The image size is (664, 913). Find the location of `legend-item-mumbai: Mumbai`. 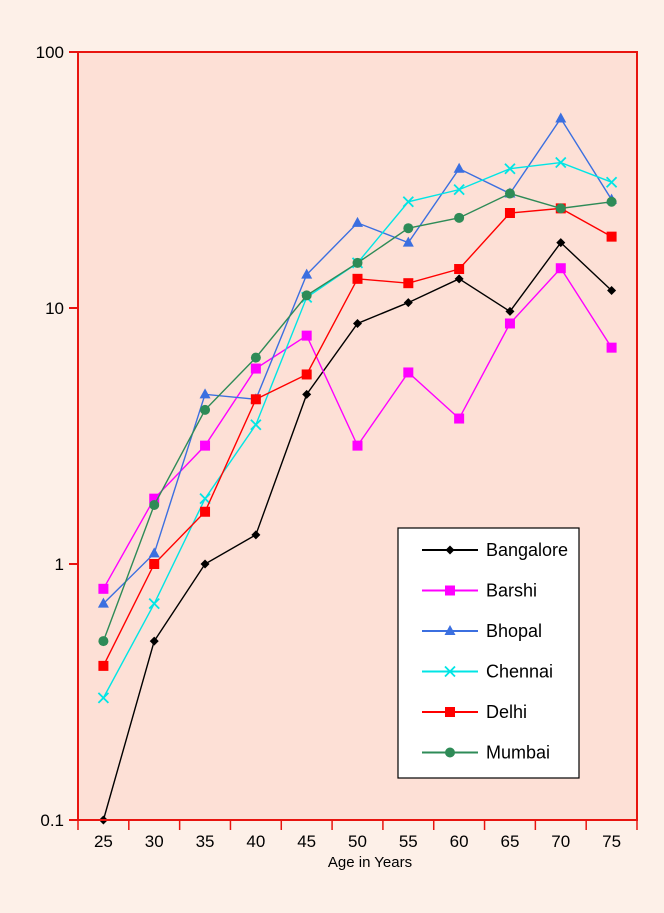

legend-item-mumbai: Mumbai is located at coordinates (486, 753).